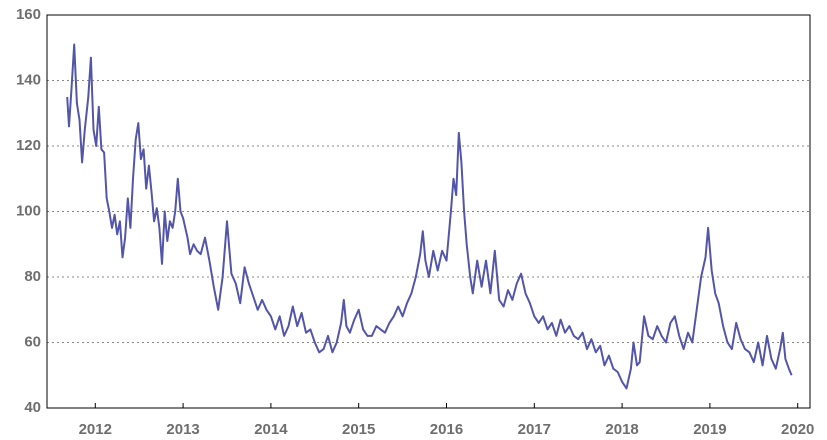 The height and width of the screenshot is (440, 827). What do you see at coordinates (446, 429) in the screenshot?
I see `x-tick-label: 2016` at bounding box center [446, 429].